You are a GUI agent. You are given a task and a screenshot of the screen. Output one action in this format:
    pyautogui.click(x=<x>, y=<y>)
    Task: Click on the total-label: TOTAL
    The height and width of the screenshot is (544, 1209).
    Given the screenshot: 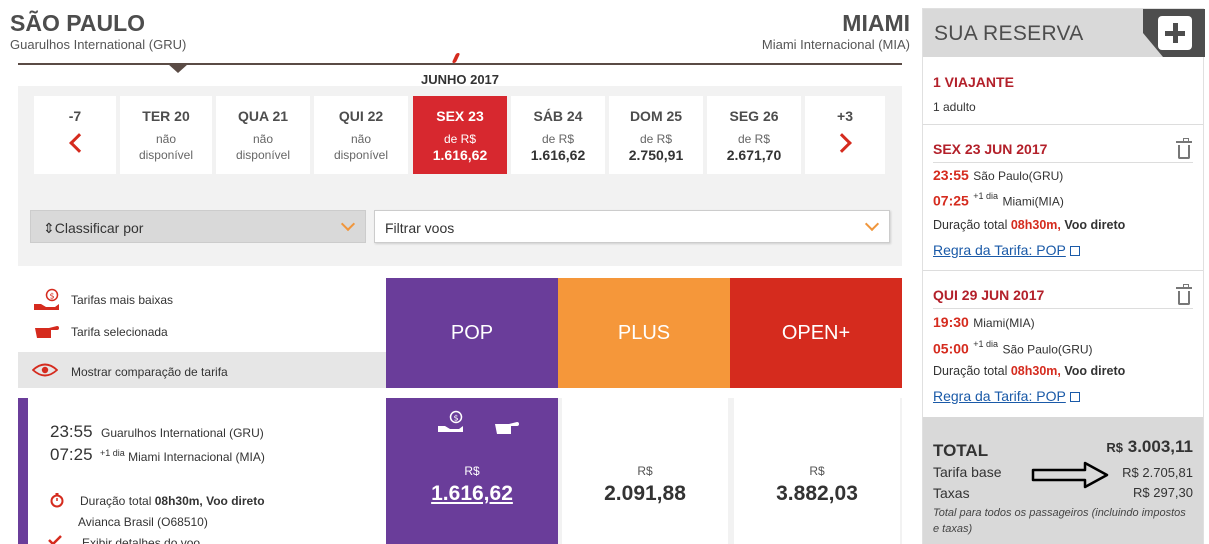 What is the action you would take?
    pyautogui.click(x=961, y=450)
    